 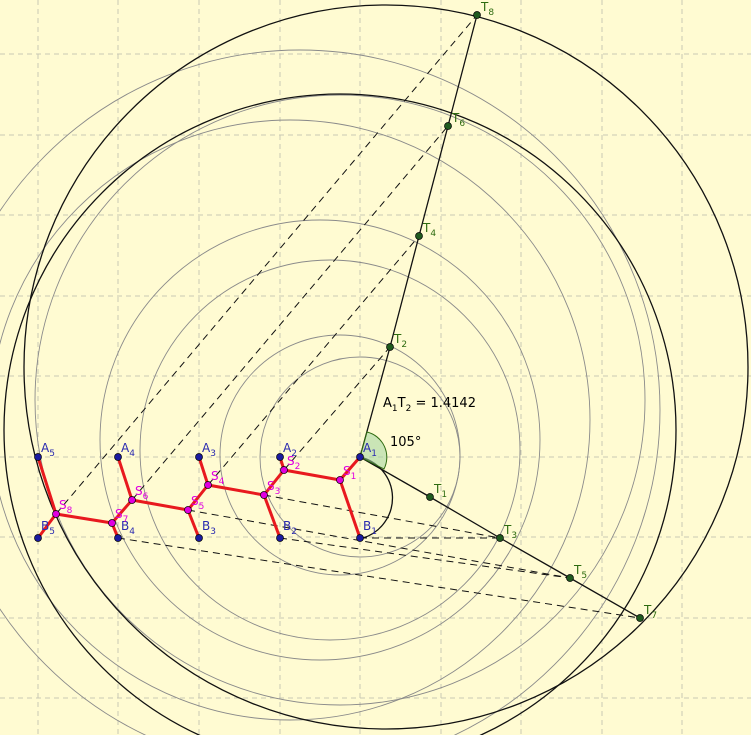 What do you see at coordinates (477, 15) in the screenshot?
I see `point-t8` at bounding box center [477, 15].